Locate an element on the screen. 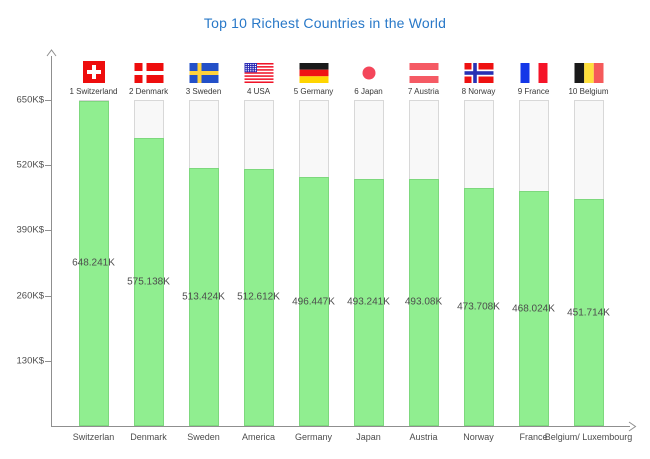  x-axis-label: France is located at coordinates (533, 437).